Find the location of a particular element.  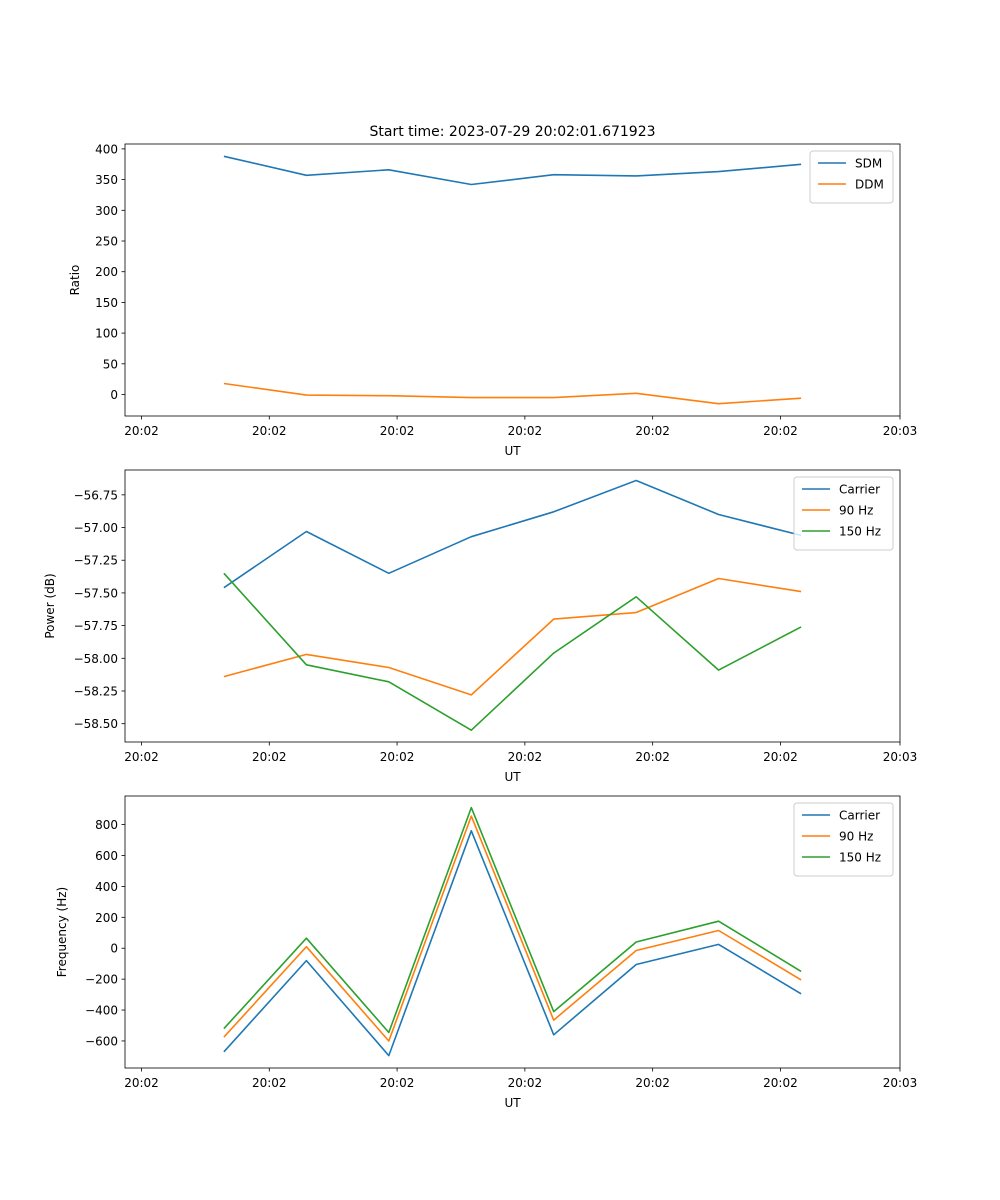

y-tick-label: −58.25 is located at coordinates (96, 692).